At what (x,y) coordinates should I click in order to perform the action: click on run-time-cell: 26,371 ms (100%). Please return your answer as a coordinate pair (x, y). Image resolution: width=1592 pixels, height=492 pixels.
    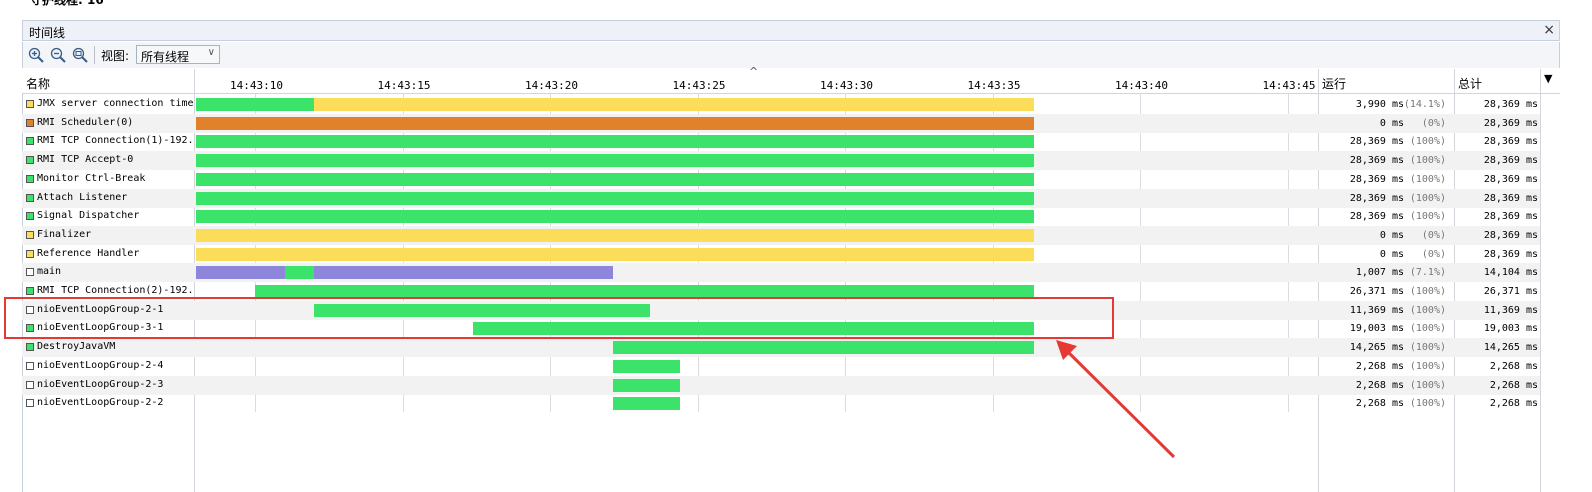
    Looking at the image, I should click on (1385, 291).